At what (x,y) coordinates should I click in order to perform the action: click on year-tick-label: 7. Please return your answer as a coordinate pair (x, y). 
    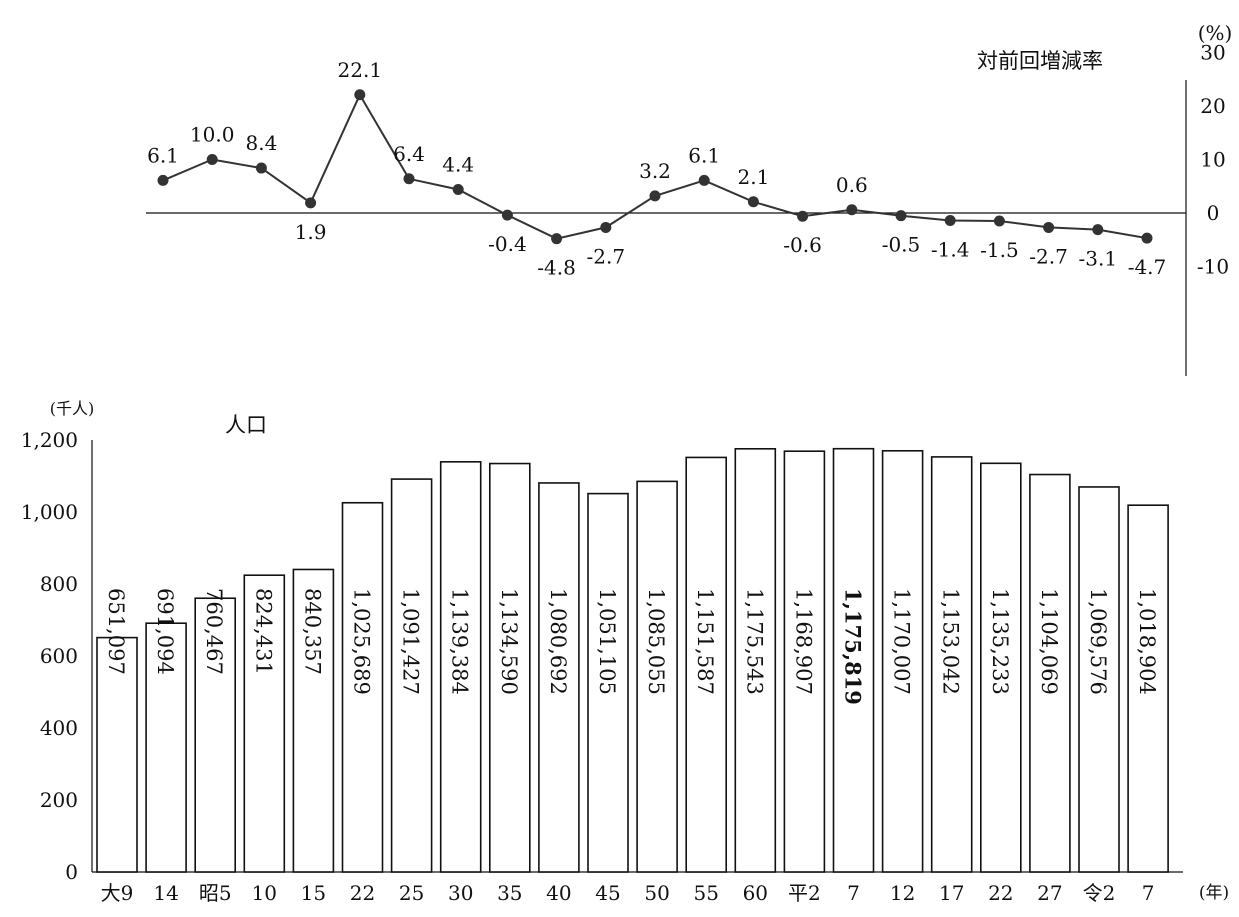
    Looking at the image, I should click on (853, 893).